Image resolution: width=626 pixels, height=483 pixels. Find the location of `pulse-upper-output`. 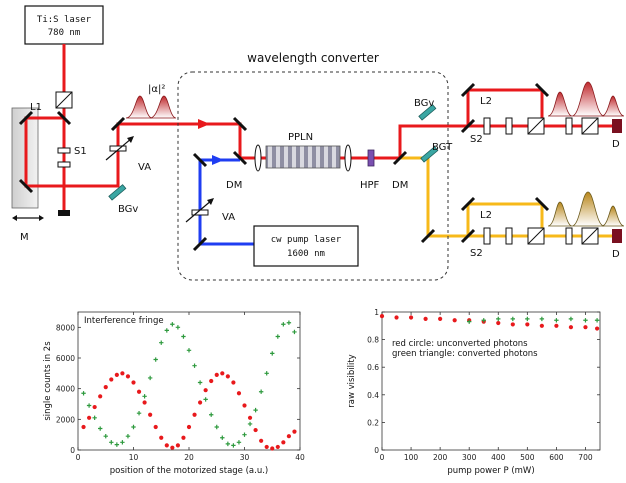

pulse-upper-output is located at coordinates (586, 99).